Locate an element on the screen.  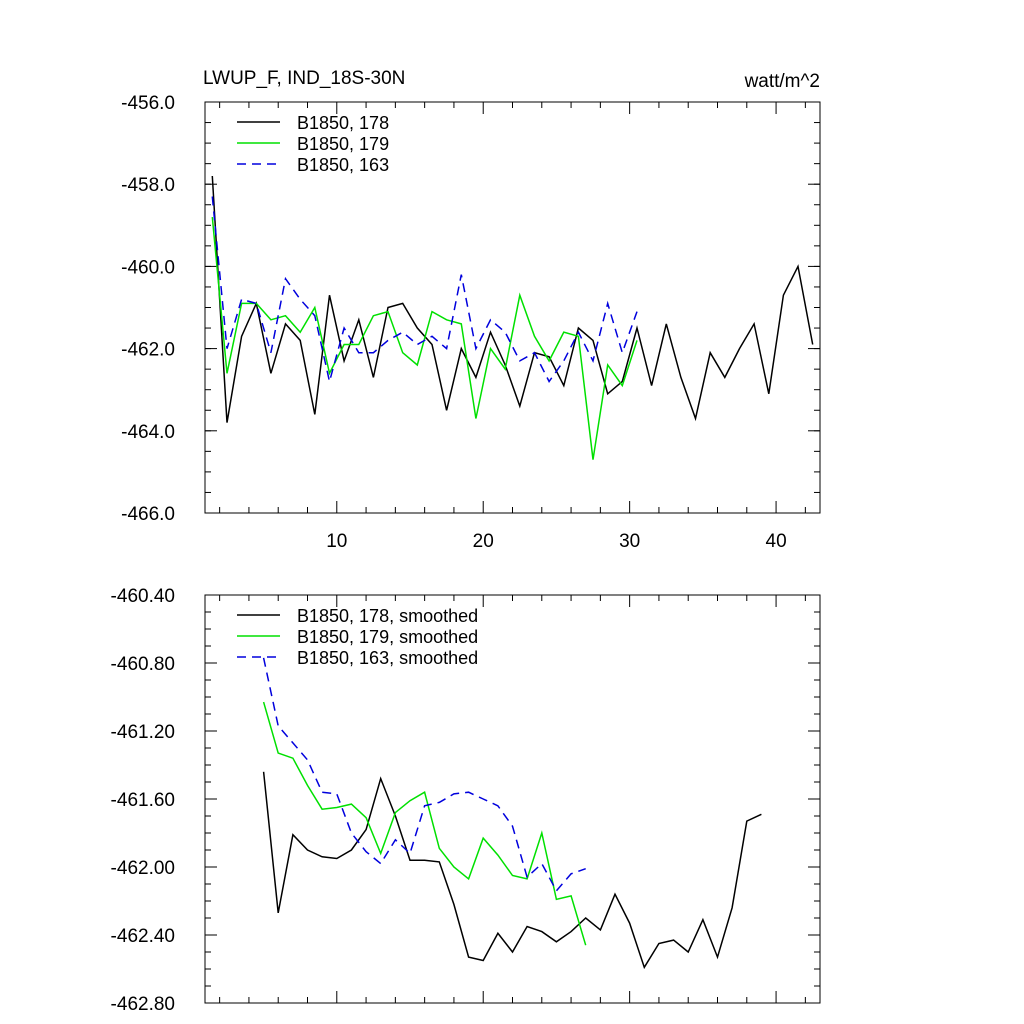
legend-label: B1850, 163, smoothed is located at coordinates (387, 658).